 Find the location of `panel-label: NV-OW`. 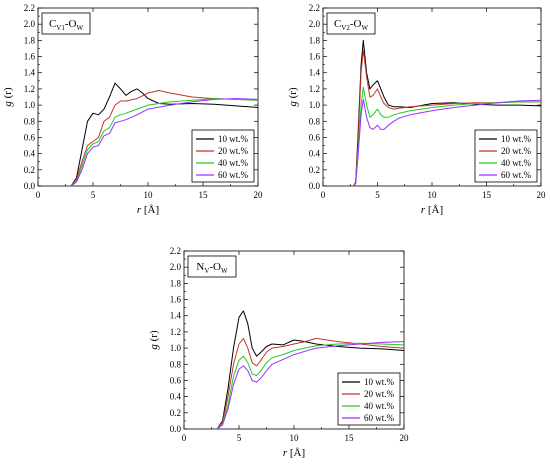

panel-label: NV-OW is located at coordinates (212, 268).